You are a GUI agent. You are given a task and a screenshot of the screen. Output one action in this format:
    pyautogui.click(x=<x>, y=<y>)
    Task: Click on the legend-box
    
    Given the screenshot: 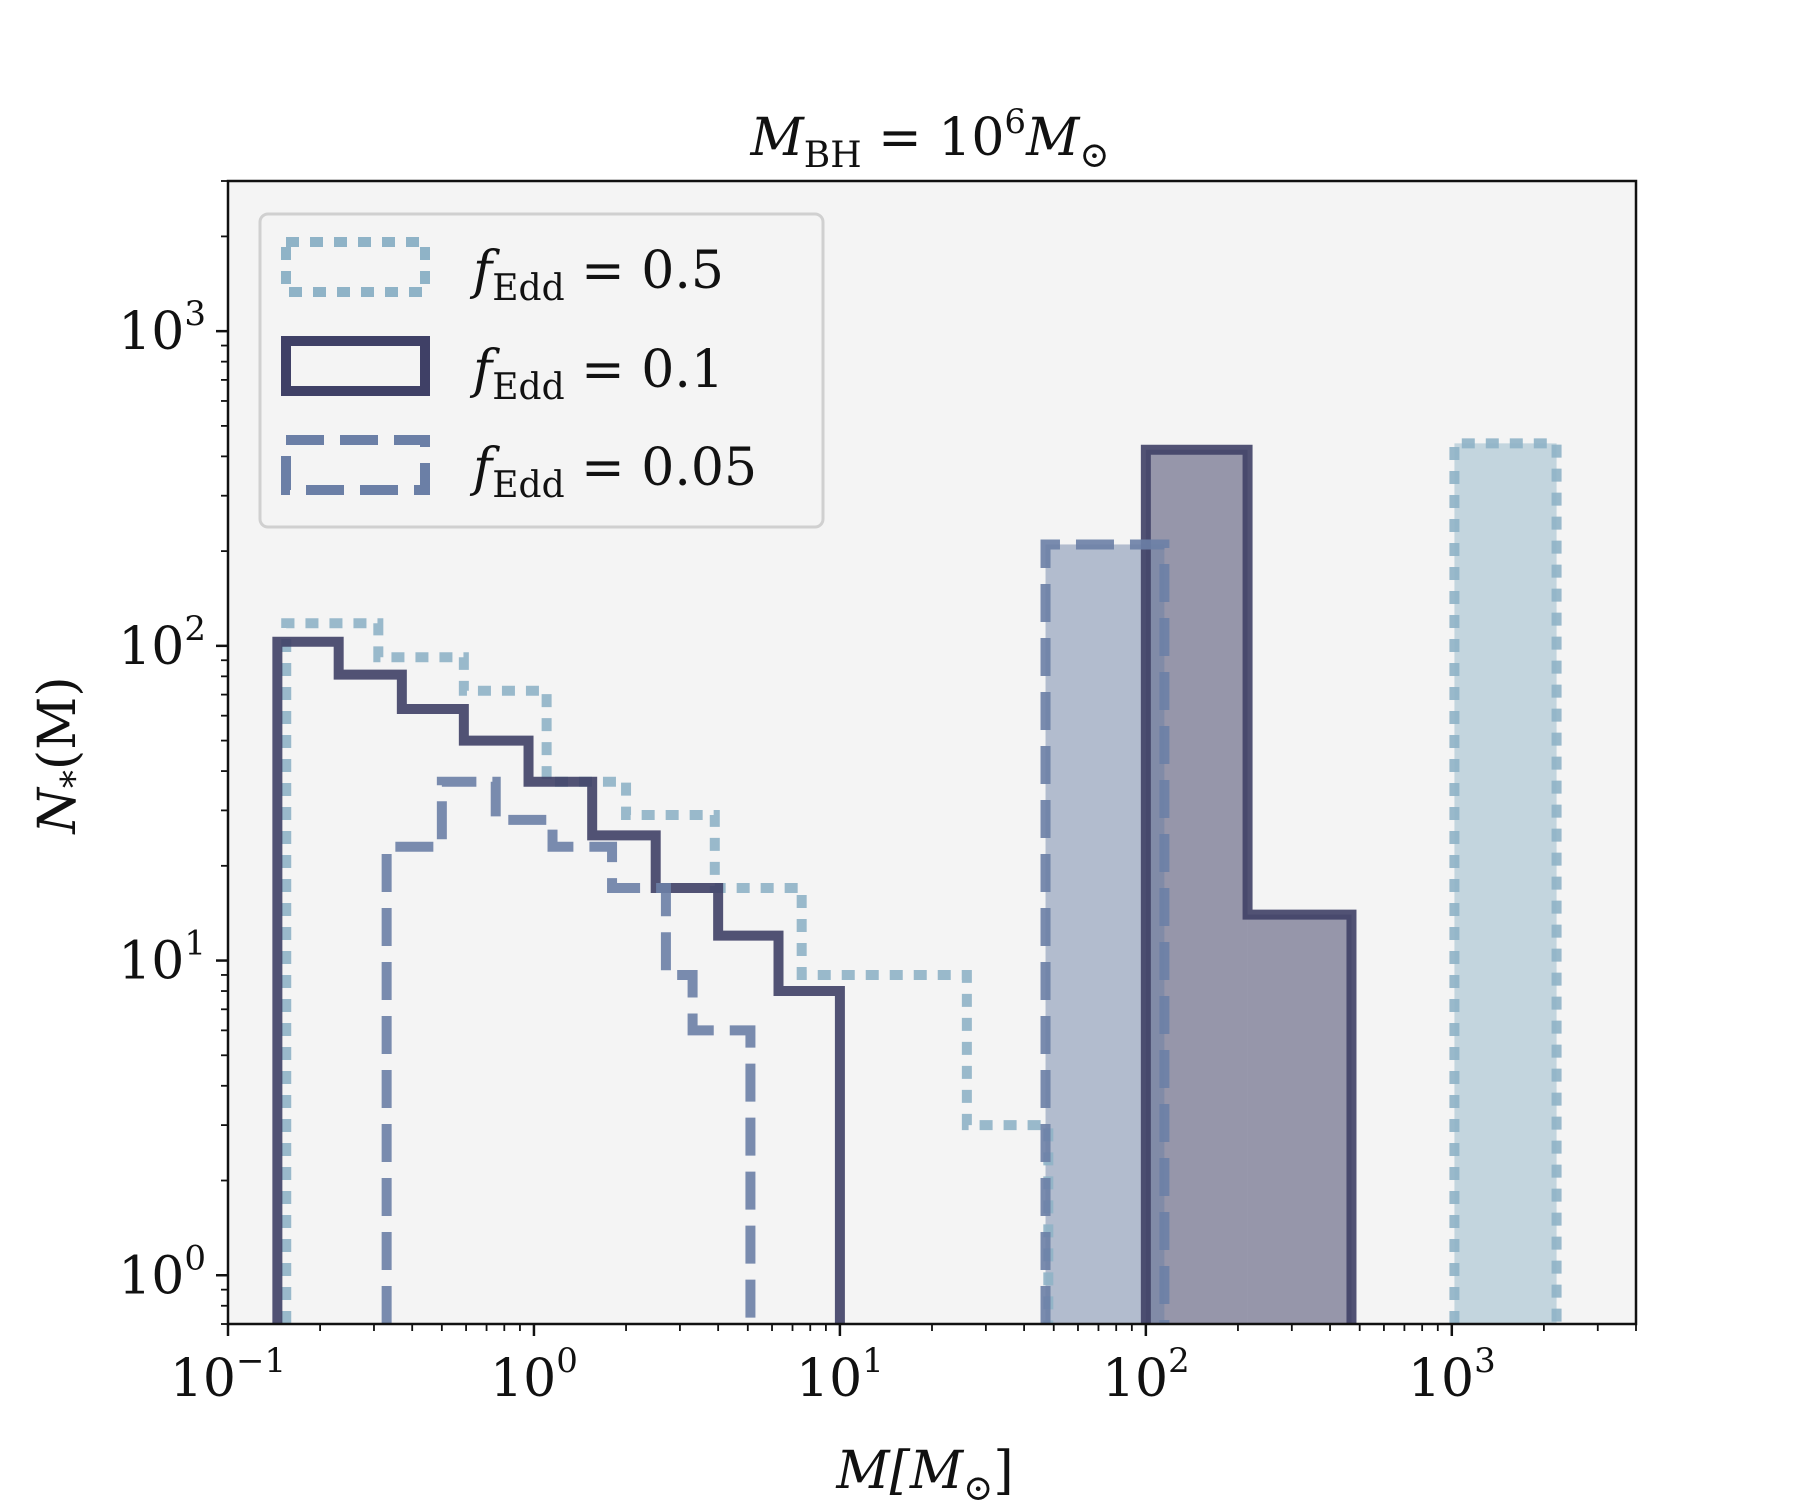 What is the action you would take?
    pyautogui.click(x=541, y=370)
    